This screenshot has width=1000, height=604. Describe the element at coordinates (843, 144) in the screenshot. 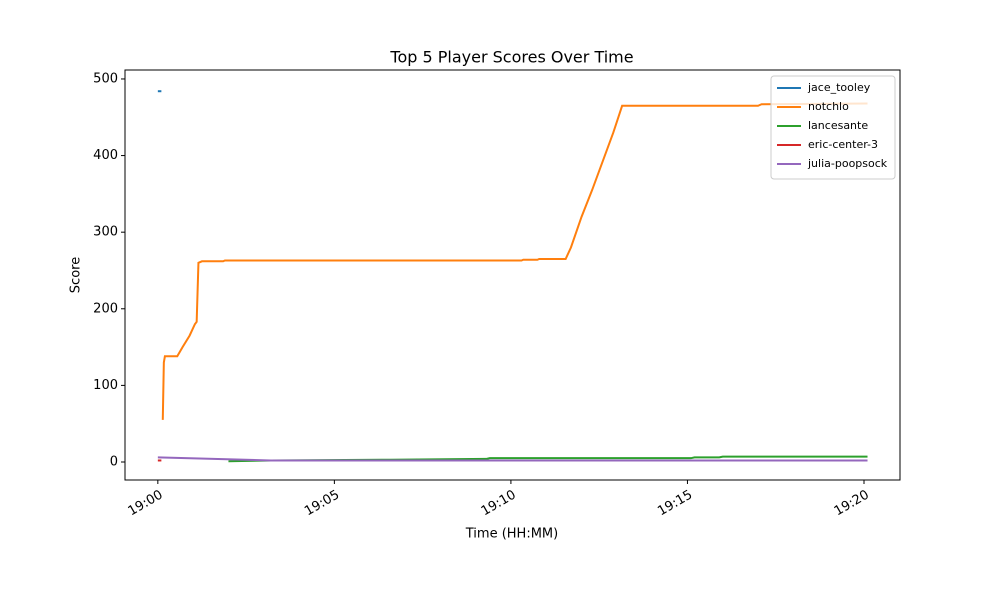

I see `legend-label: eric-center-3` at that location.